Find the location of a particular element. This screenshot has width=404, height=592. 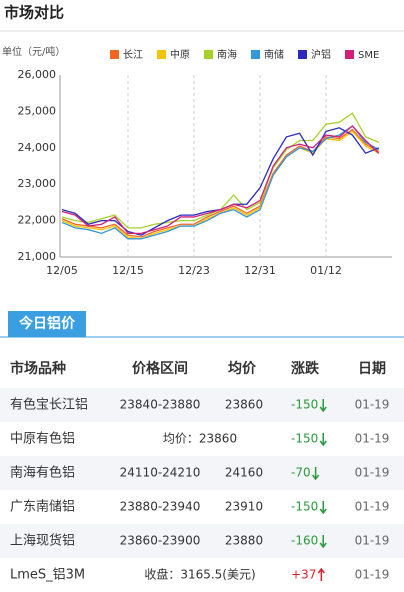

column-header: 市场品种 is located at coordinates (38, 368).